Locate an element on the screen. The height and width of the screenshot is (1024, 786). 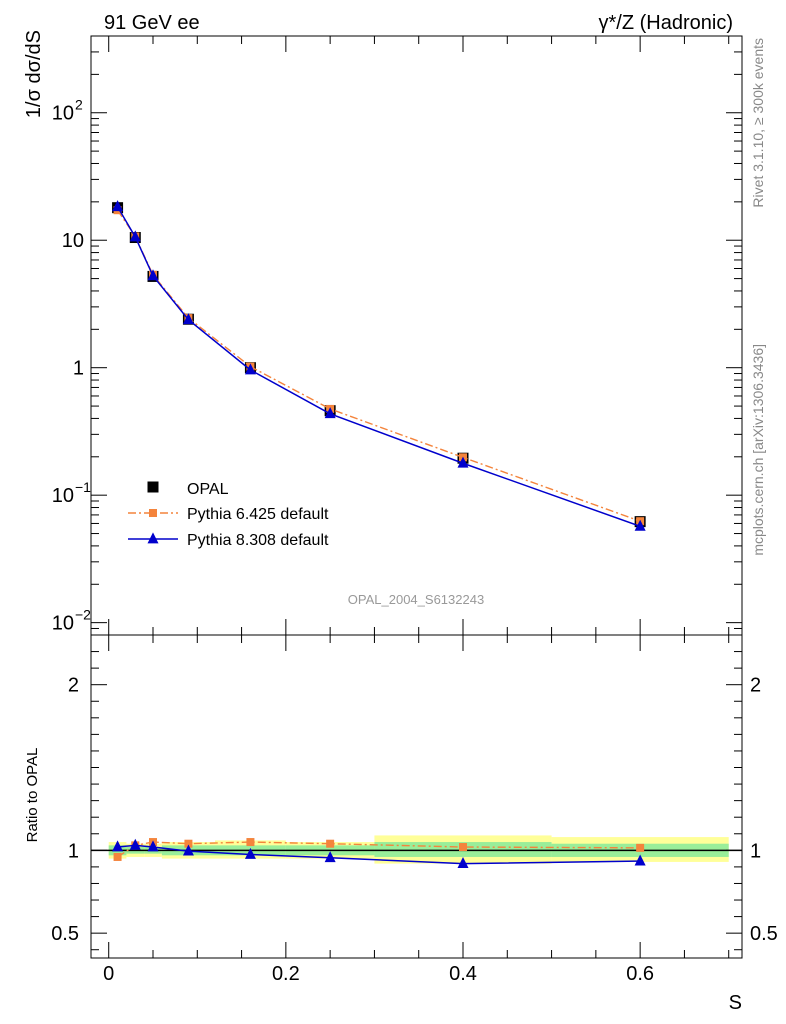
legend-label-pythia8: Pythia 8.308 default is located at coordinates (258, 540).